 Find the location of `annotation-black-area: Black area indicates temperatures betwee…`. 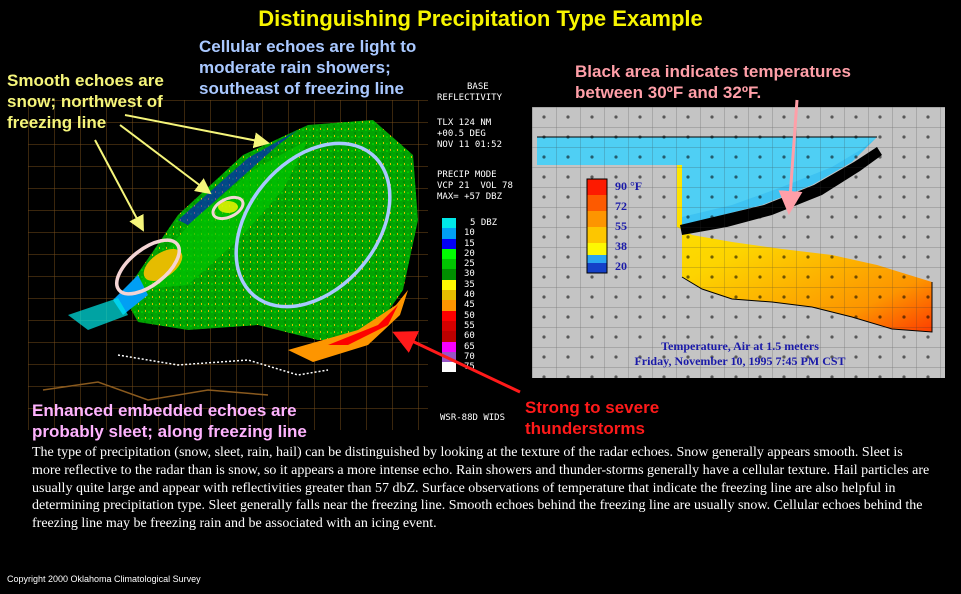

annotation-black-area: Black area indicates temperatures betwee… is located at coordinates (713, 82).